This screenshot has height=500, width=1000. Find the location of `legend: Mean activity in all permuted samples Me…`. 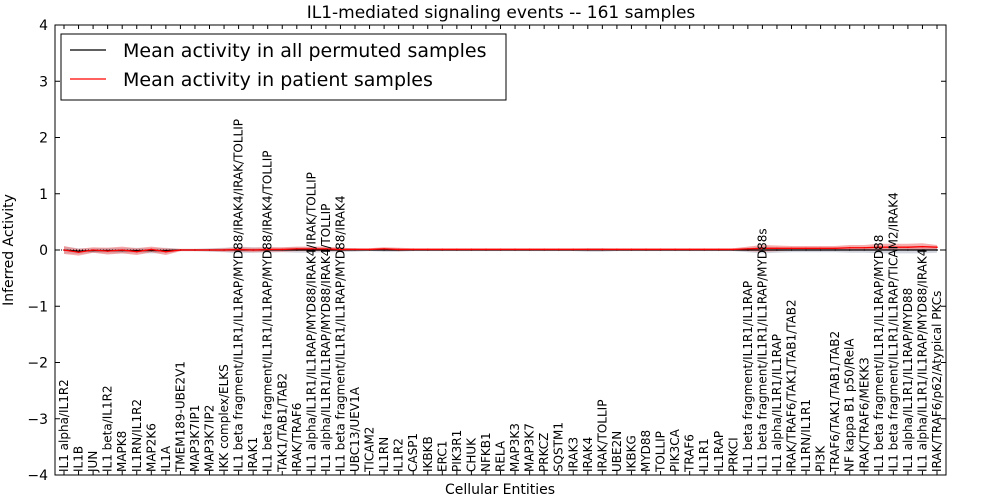

legend: Mean activity in all permuted samples Me… is located at coordinates (283, 67).